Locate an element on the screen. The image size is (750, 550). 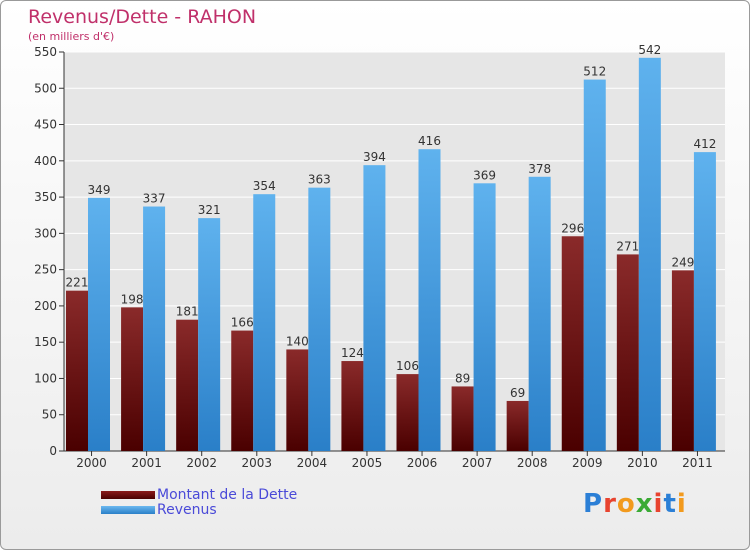
x-tick-label: 2008 is located at coordinates (532, 463).